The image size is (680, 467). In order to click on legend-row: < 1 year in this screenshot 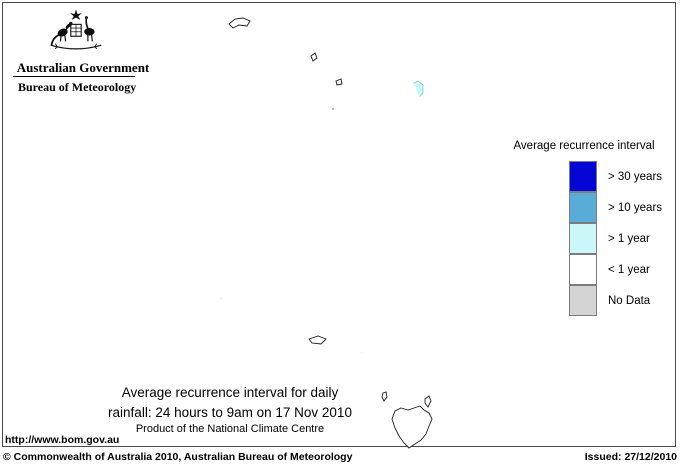, I will do `click(592, 269)`.